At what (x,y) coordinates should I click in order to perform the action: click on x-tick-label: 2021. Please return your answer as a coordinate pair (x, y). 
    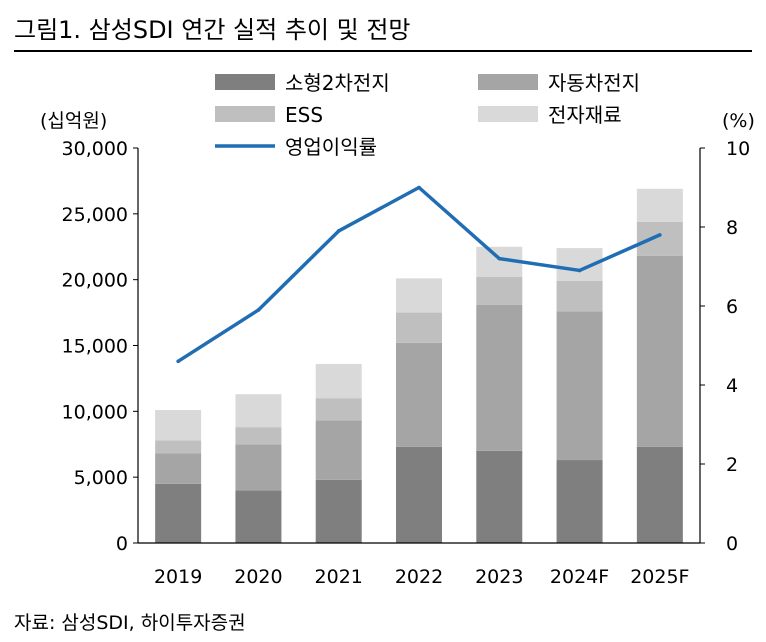
    Looking at the image, I should click on (339, 577).